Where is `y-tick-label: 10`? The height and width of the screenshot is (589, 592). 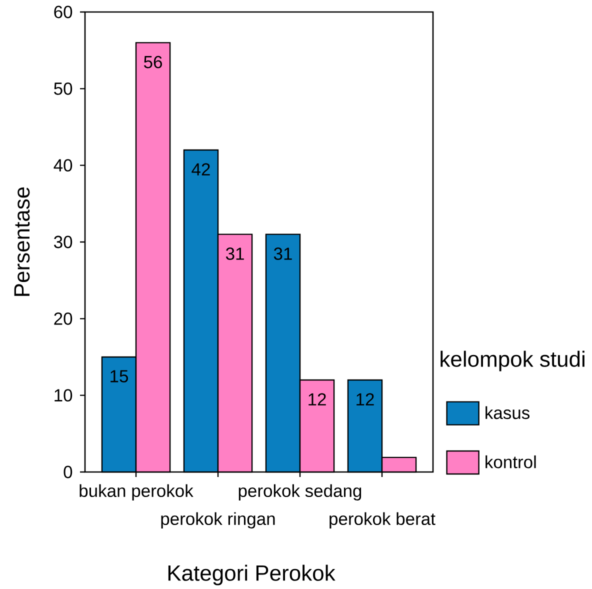
y-tick-label: 10 is located at coordinates (63, 395).